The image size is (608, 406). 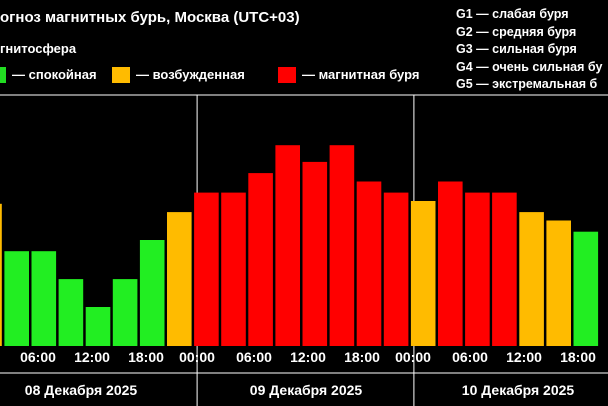 What do you see at coordinates (516, 31) in the screenshot?
I see `g-legend-item: G2 — средняя буря` at bounding box center [516, 31].